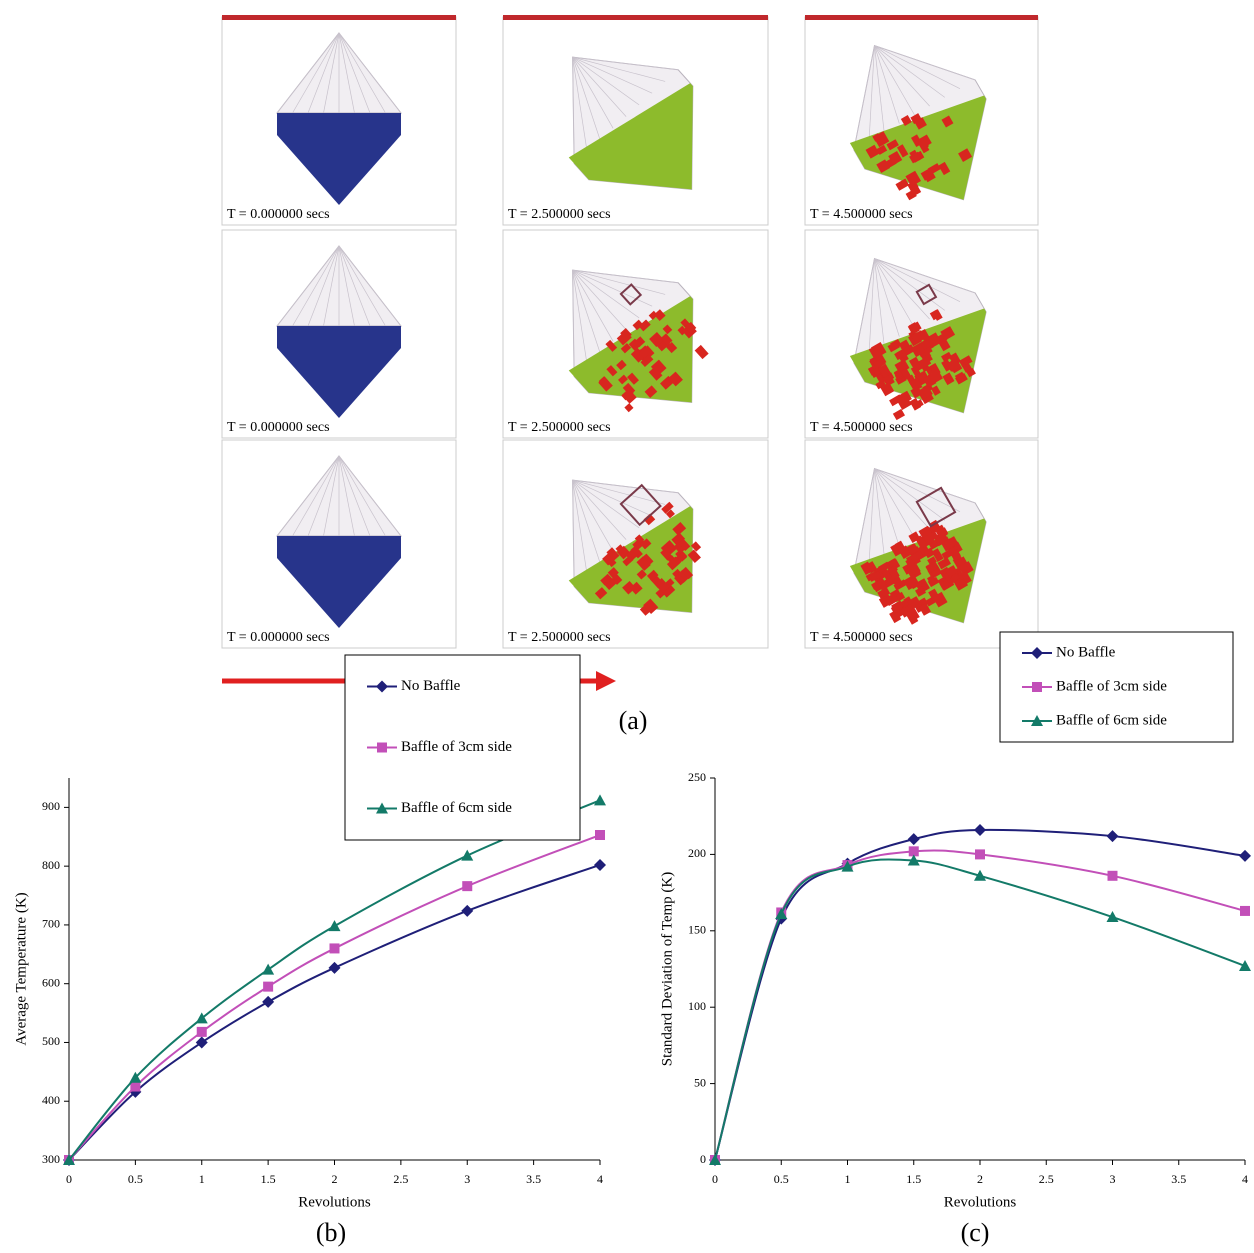 The height and width of the screenshot is (1253, 1254). What do you see at coordinates (715, 1179) in the screenshot?
I see `x-tick-label: 0` at bounding box center [715, 1179].